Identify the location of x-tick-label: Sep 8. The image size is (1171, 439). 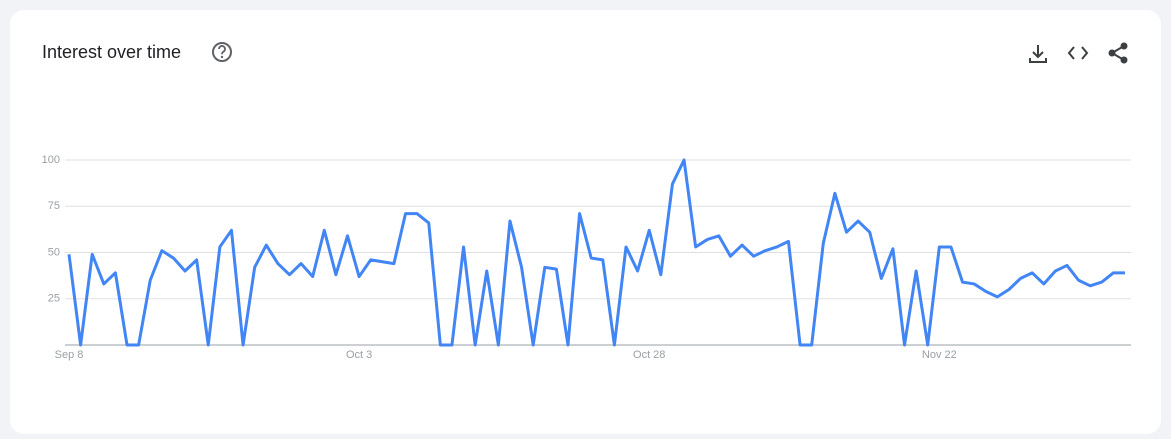
(69, 355).